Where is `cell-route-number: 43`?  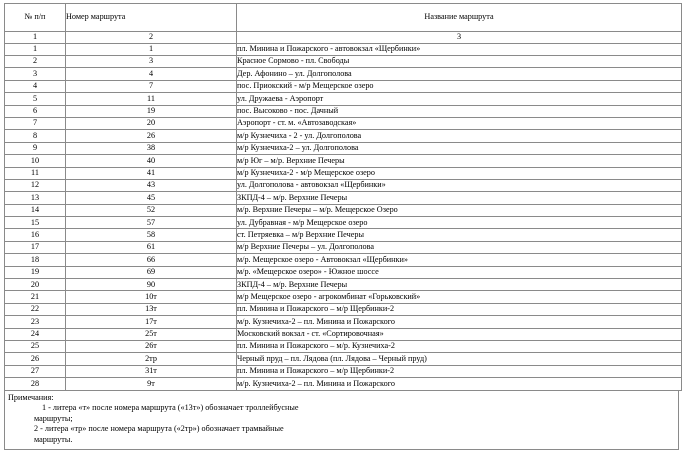
cell-route-number: 43 is located at coordinates (151, 185).